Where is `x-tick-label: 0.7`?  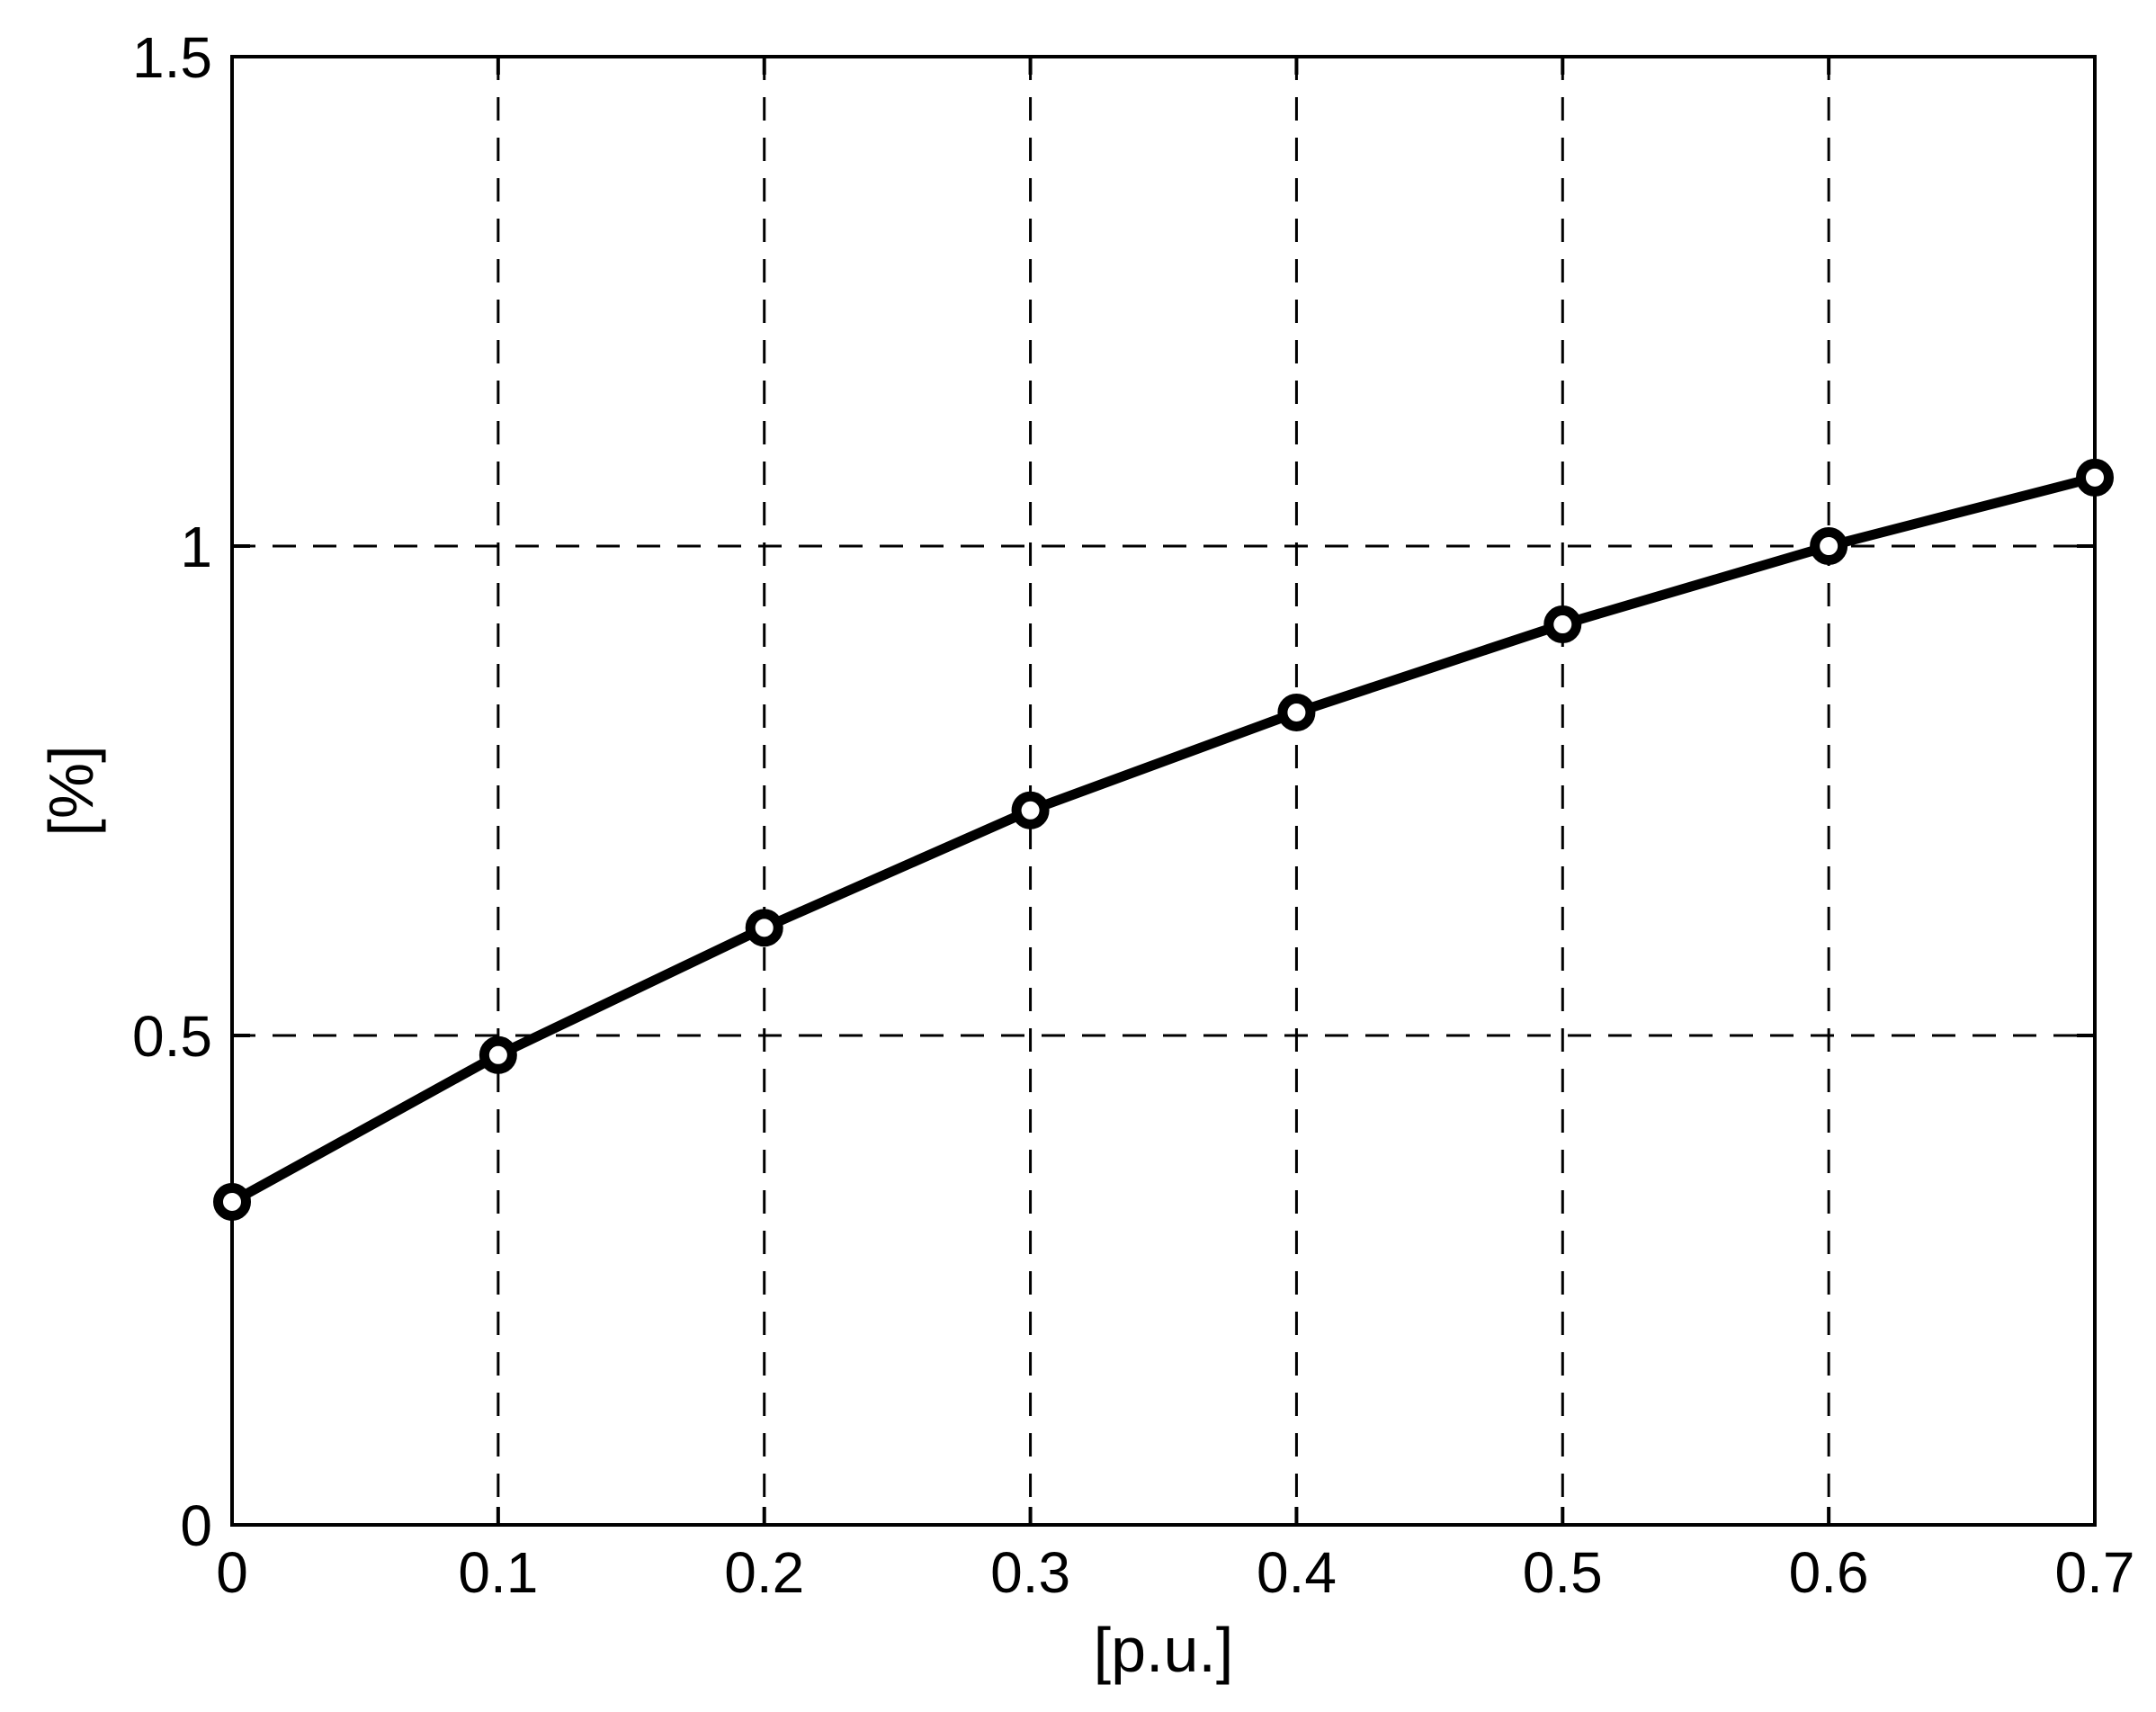 x-tick-label: 0.7 is located at coordinates (2095, 1572).